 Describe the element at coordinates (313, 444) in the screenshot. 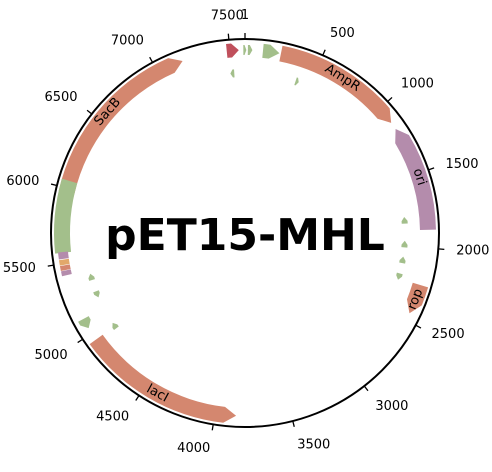

I see `tick-label: 3500` at that location.